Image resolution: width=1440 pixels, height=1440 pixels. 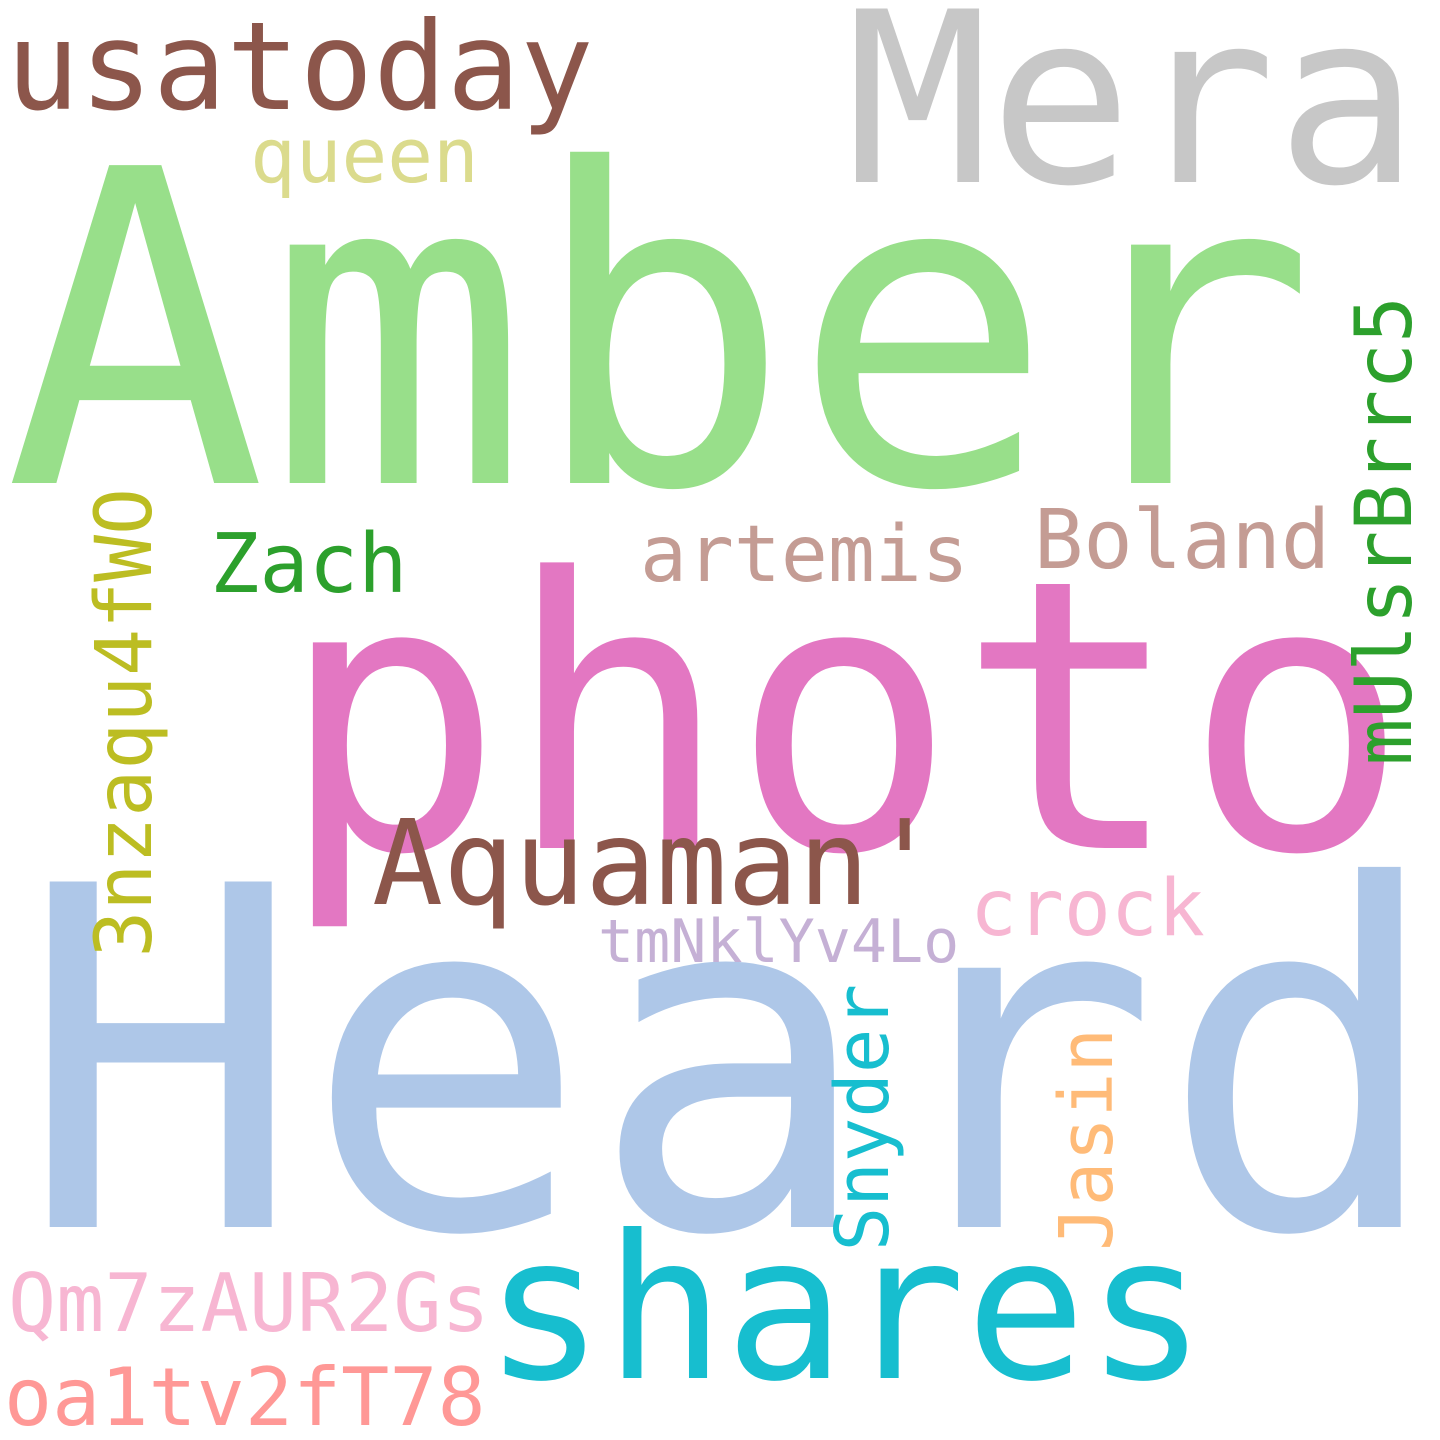 I want to click on word-zach: Zach, so click(x=309, y=564).